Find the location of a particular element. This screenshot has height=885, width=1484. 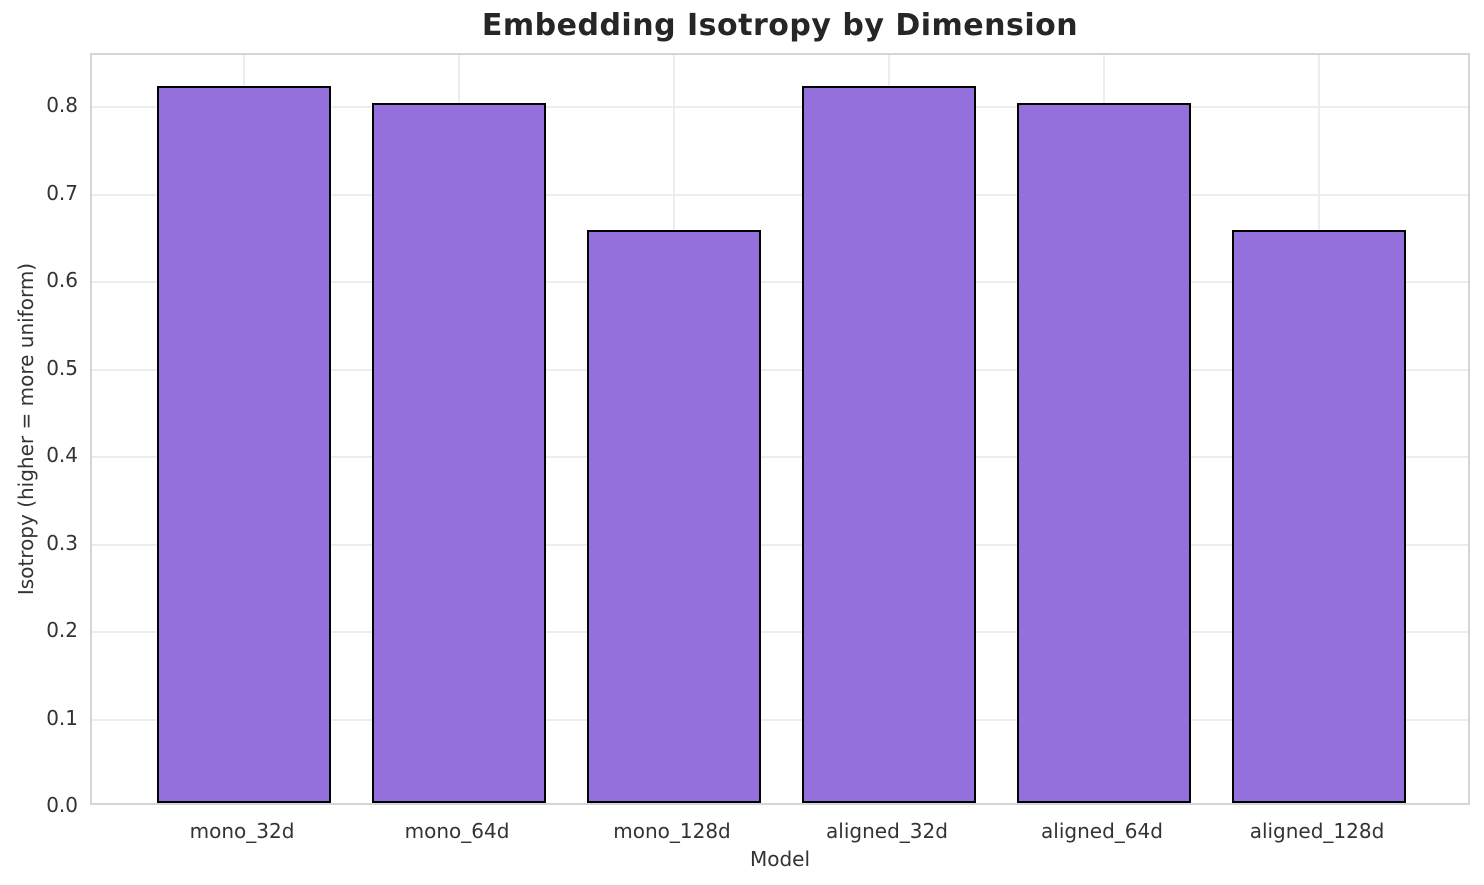

ytick-label: 0.5 is located at coordinates (62, 367).